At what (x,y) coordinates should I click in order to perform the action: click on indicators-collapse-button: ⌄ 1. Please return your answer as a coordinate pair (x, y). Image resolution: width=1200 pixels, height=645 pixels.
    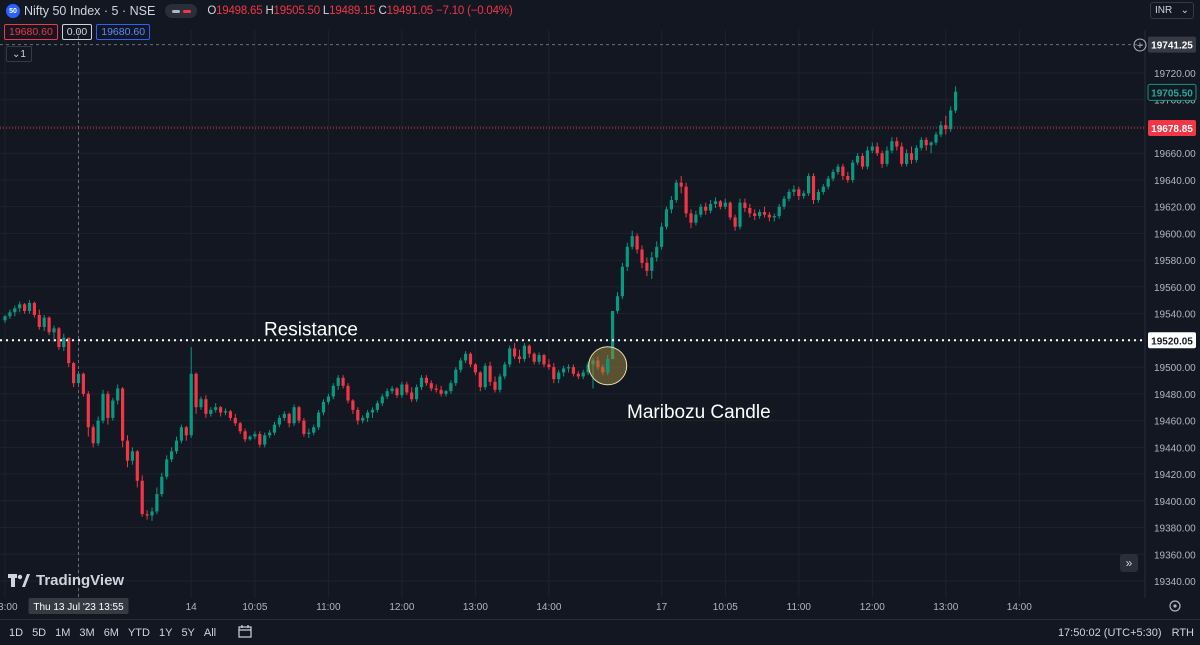
    Looking at the image, I should click on (19, 54).